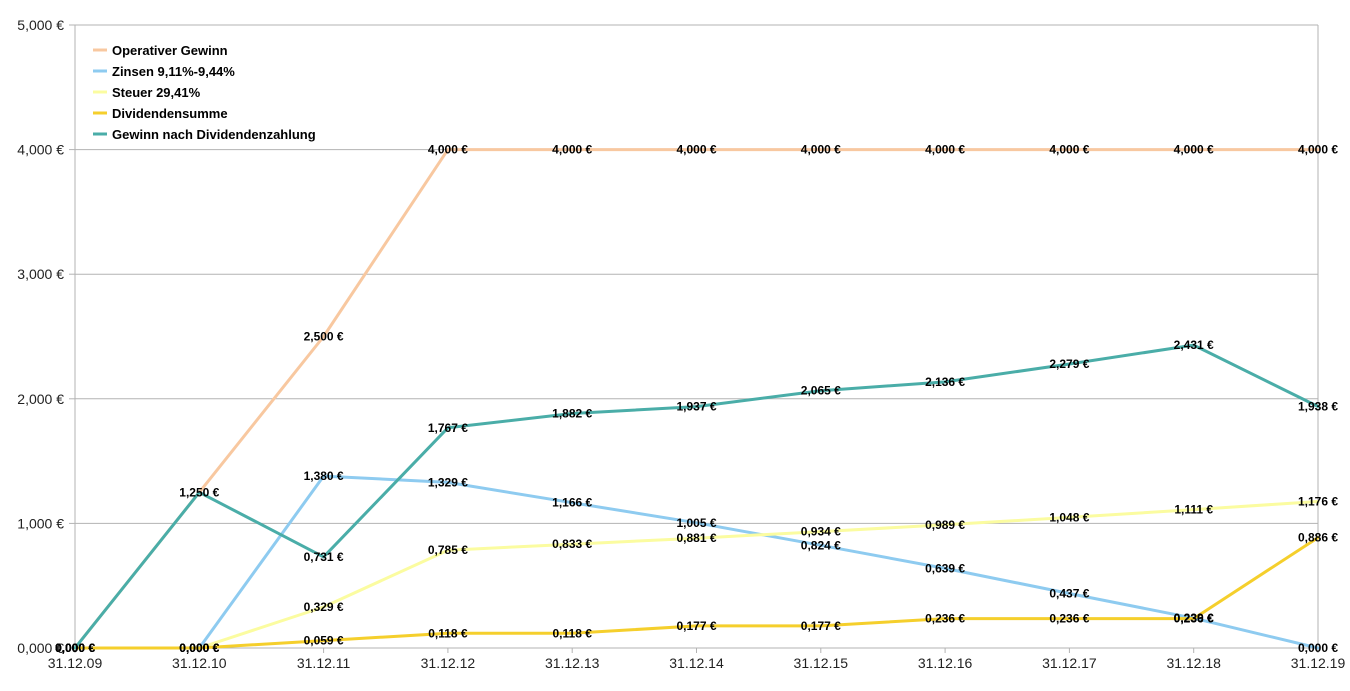  I want to click on data-label: 1,166 €, so click(572, 503).